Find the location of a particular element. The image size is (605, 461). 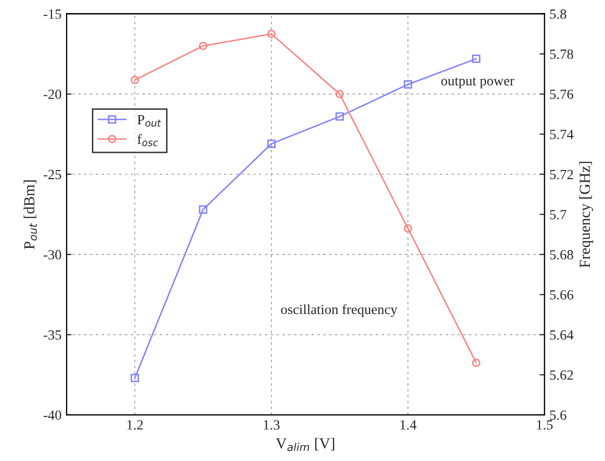

y2-tick-label: 5.8 is located at coordinates (558, 14).